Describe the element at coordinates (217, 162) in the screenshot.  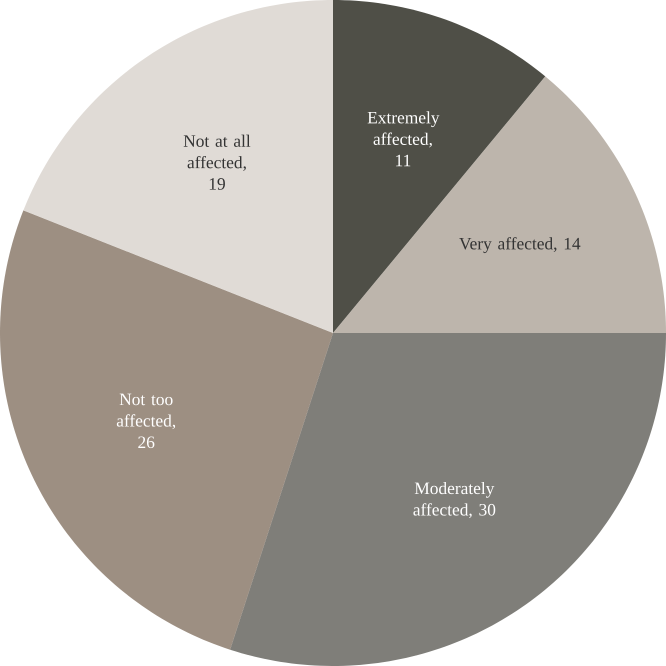
I see `slice-label: Not at all affected, 19` at that location.